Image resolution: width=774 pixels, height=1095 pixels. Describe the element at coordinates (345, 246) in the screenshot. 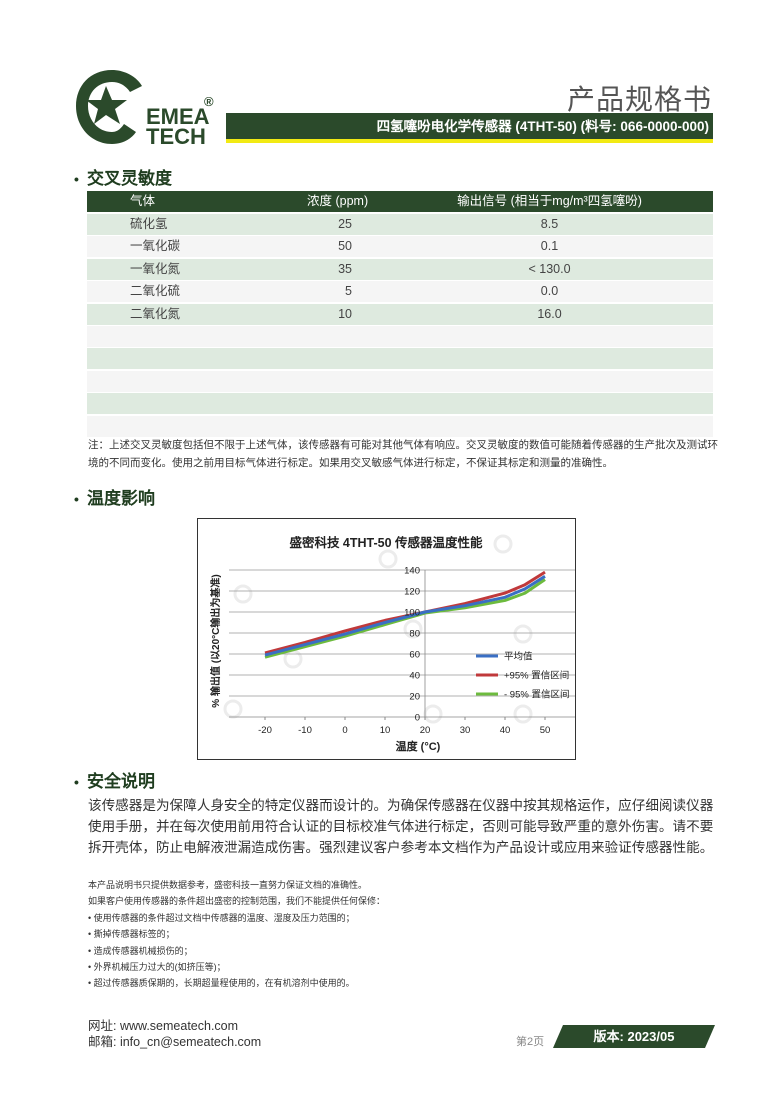

I see `cell-concentration: 50` at that location.